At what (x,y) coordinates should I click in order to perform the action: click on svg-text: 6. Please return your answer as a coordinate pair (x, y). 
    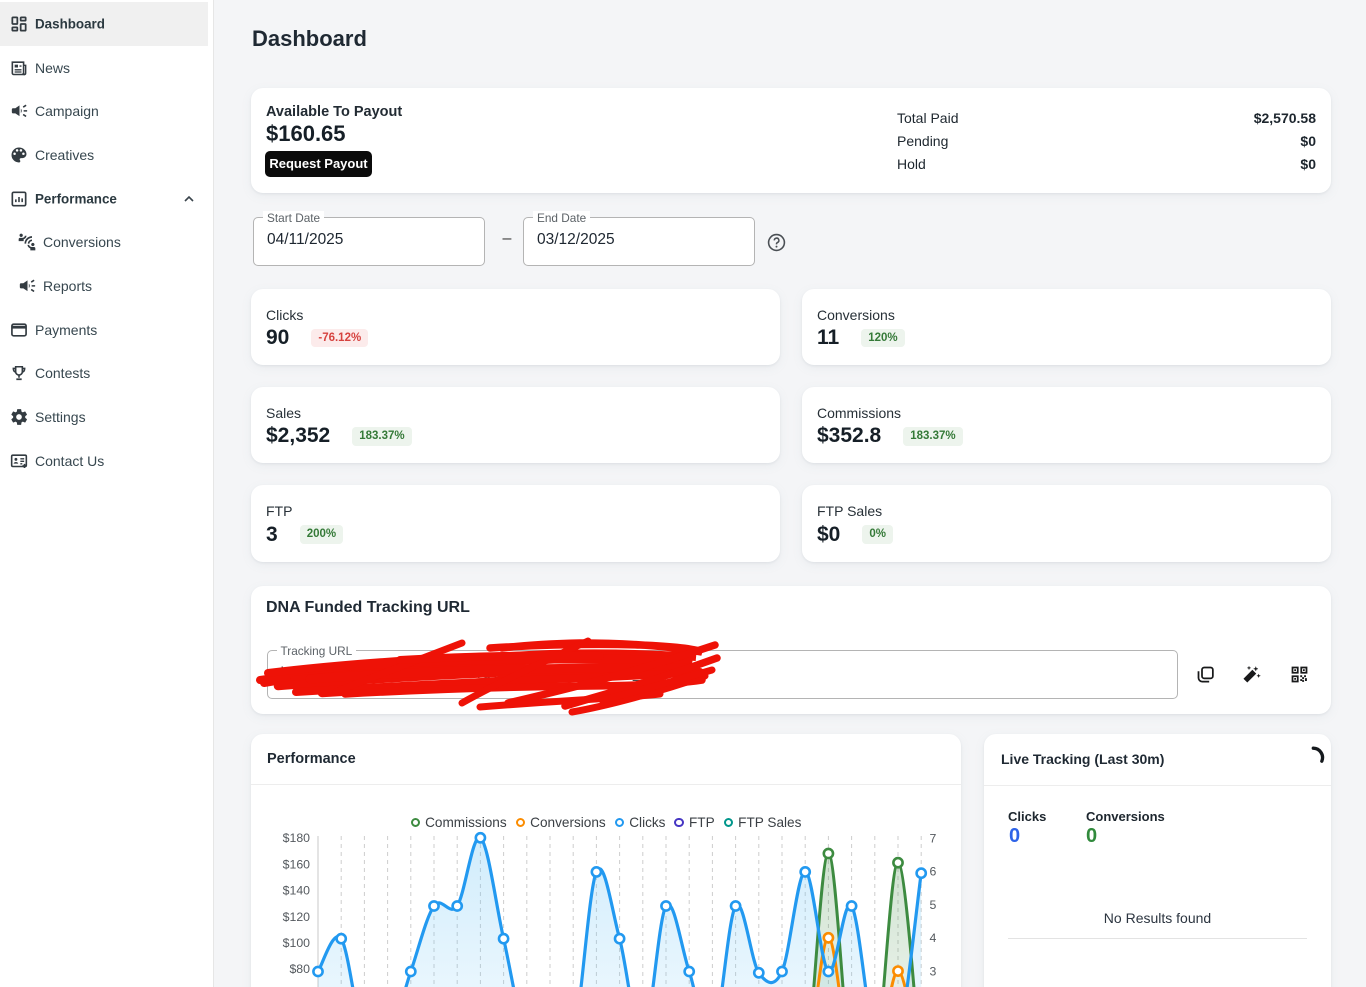
    Looking at the image, I should click on (933, 872).